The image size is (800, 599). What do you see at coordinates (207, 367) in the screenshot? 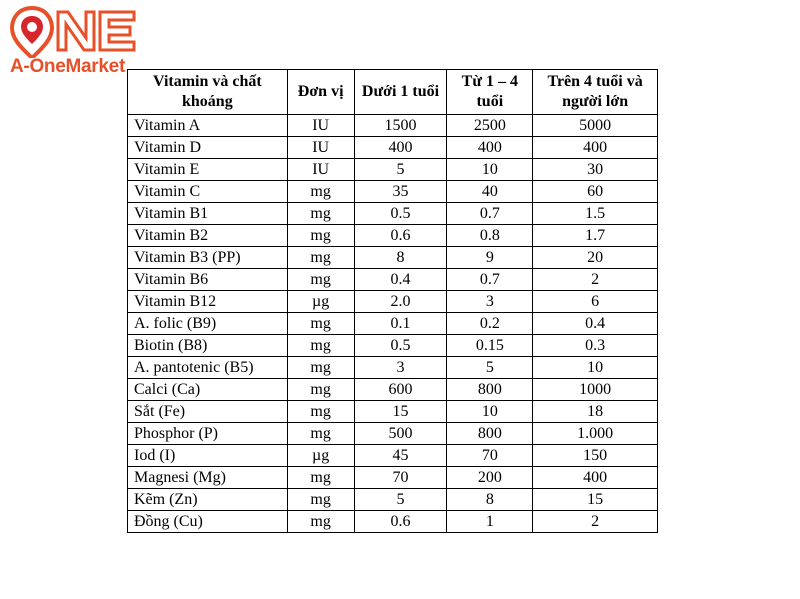
I see `nutrient-cell: A. pantotenic (B5)` at bounding box center [207, 367].